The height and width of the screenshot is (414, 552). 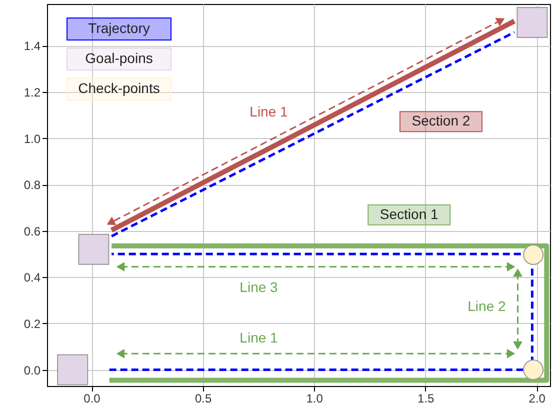 I want to click on y-tick-label: 1.2, so click(x=32, y=92).